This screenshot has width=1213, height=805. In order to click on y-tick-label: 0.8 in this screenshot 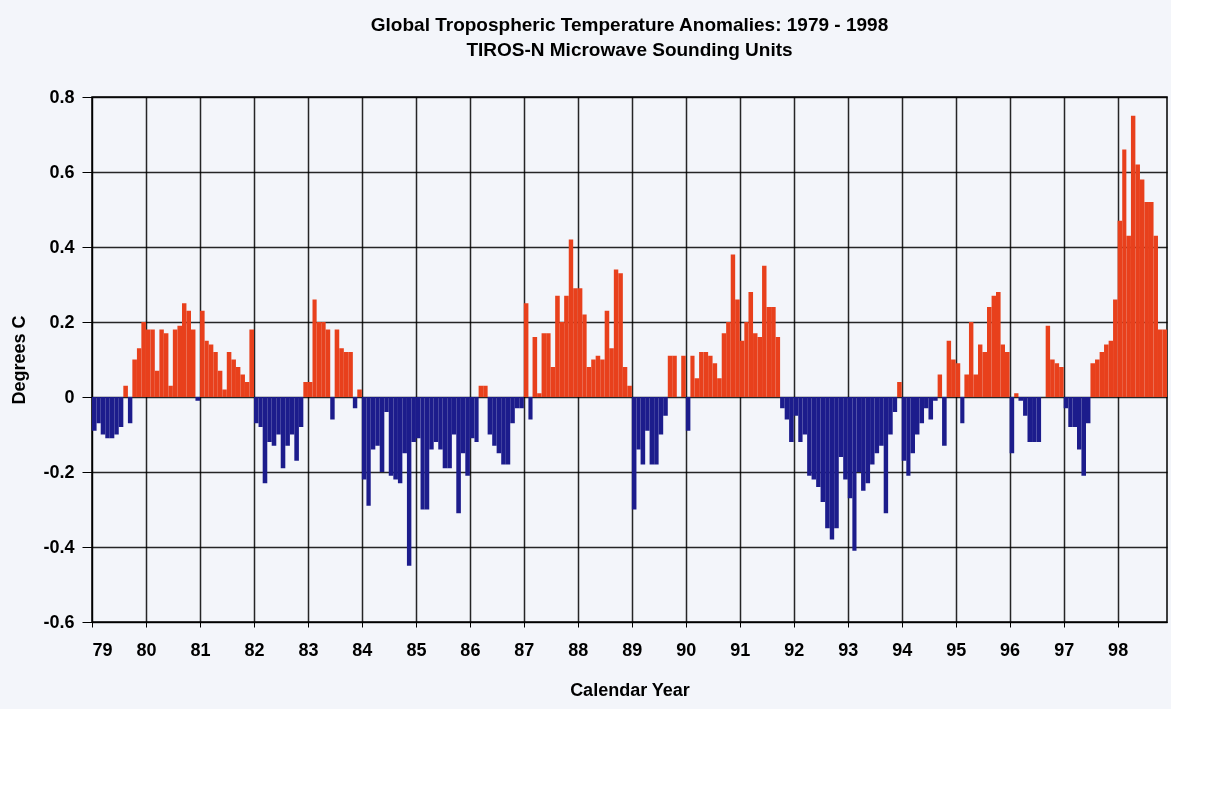, I will do `click(62, 96)`.